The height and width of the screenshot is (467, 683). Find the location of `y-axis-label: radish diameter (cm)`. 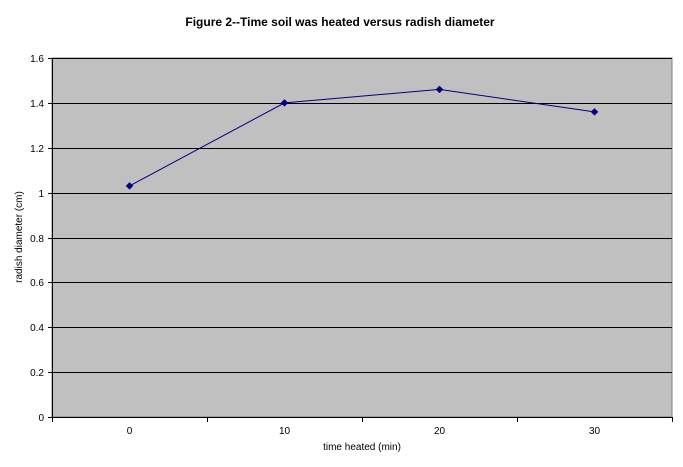

y-axis-label: radish diameter (cm) is located at coordinates (19, 237).